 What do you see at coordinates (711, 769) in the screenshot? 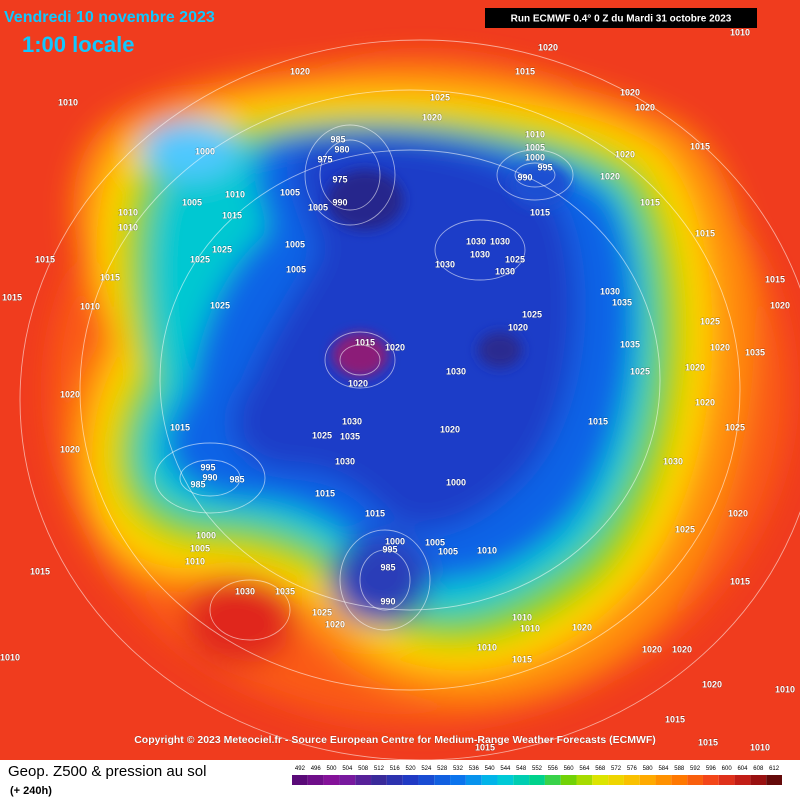
I see `scale-label: 596` at bounding box center [711, 769].